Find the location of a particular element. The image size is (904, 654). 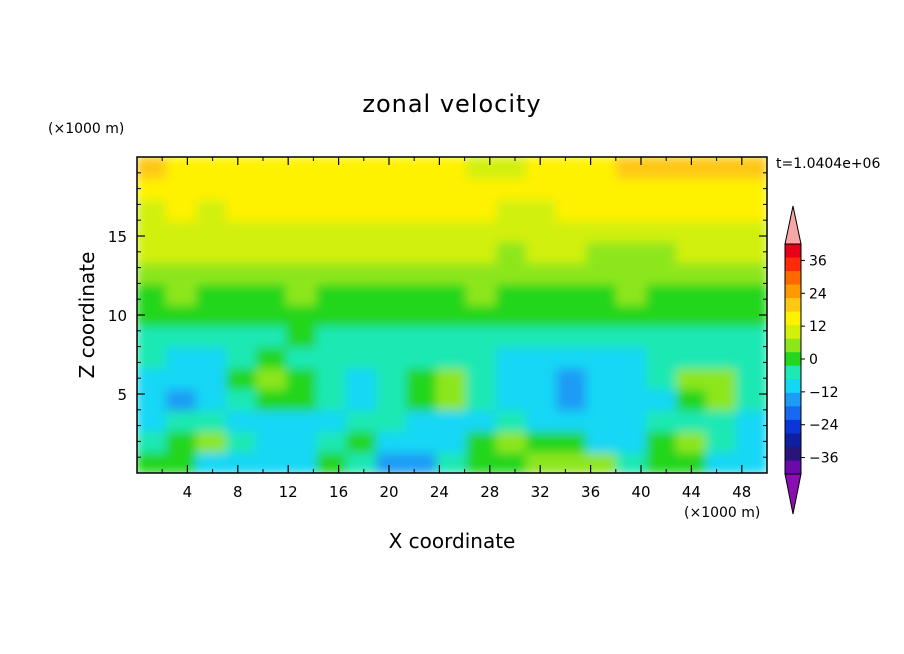

colorbar-label: 12 is located at coordinates (818, 327).